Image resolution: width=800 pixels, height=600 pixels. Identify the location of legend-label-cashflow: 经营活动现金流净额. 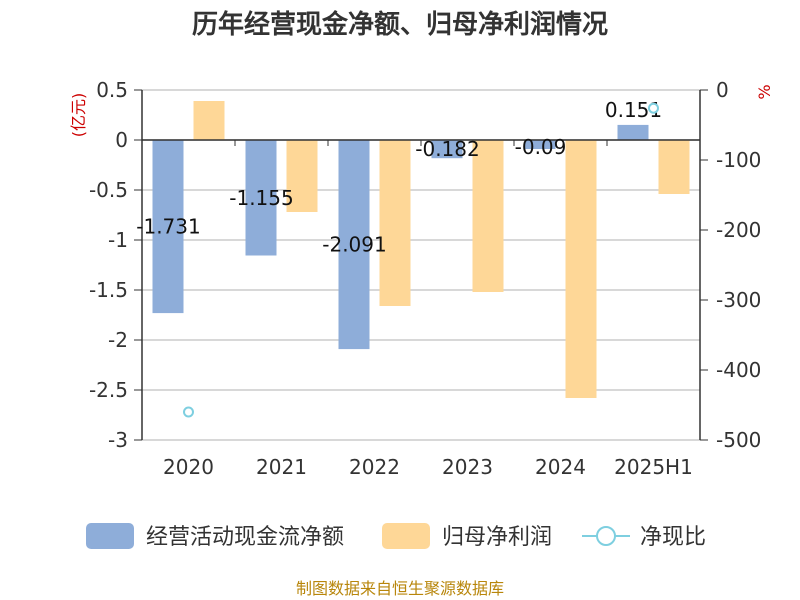
(245, 537).